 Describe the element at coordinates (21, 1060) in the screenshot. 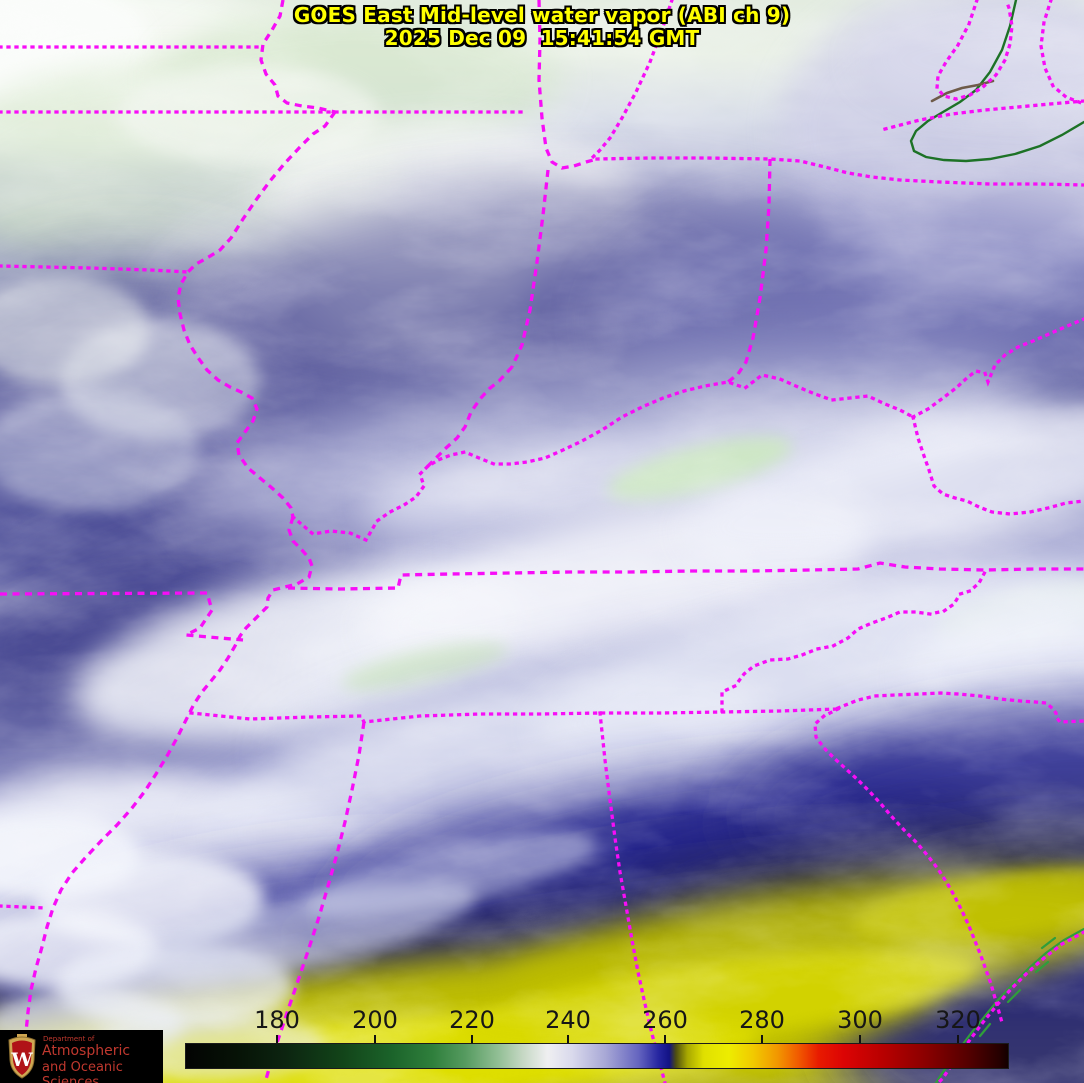

I see `crest-letter: W` at that location.